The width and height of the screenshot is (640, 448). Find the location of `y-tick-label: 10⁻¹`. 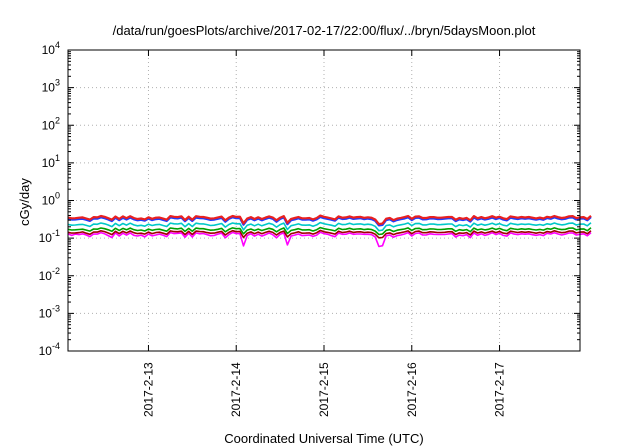

y-tick-label: 10⁻¹ is located at coordinates (49, 236).